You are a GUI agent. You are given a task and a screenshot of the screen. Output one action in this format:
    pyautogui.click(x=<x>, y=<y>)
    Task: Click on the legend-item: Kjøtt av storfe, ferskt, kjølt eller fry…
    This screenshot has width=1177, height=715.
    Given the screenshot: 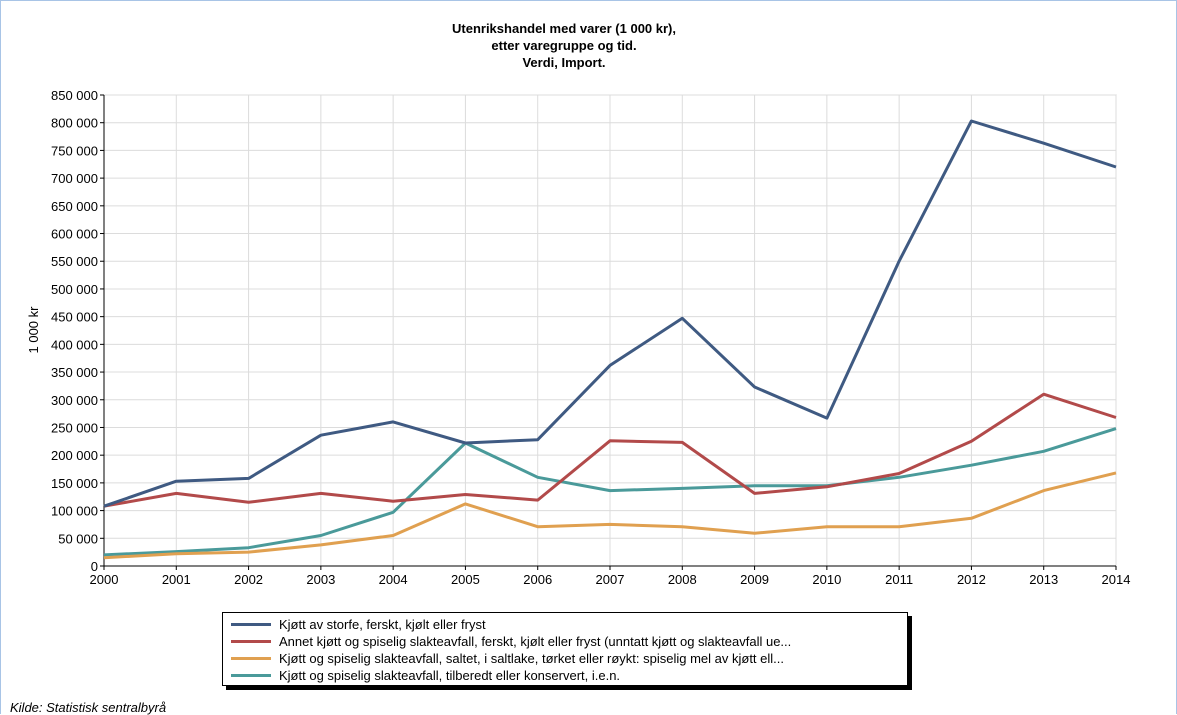 What is the action you would take?
    pyautogui.click(x=358, y=624)
    